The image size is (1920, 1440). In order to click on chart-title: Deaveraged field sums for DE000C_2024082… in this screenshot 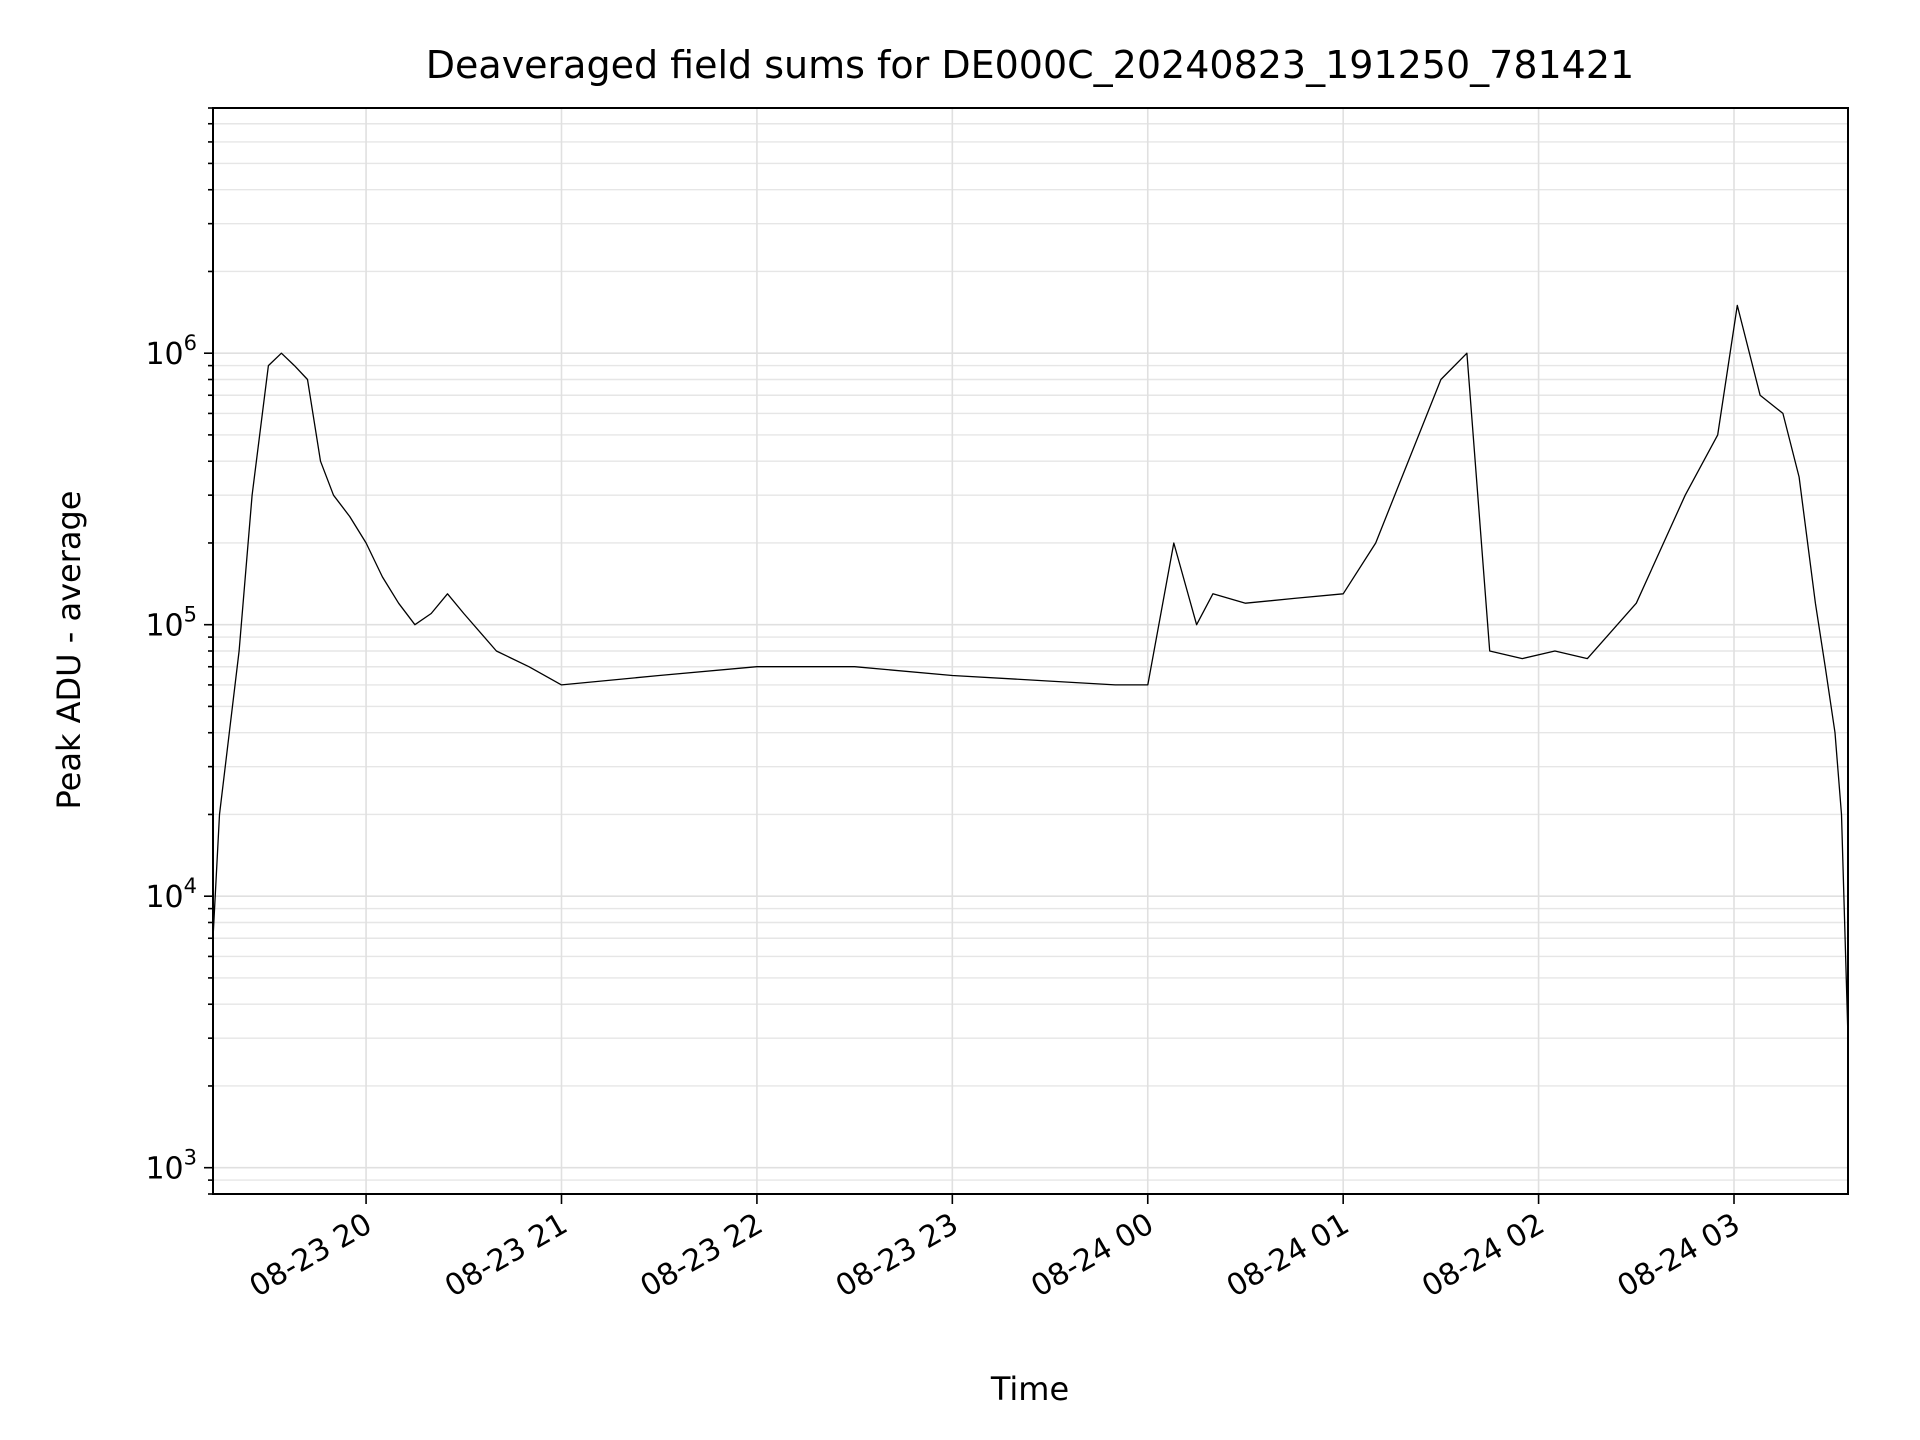, I will do `click(1030, 65)`.